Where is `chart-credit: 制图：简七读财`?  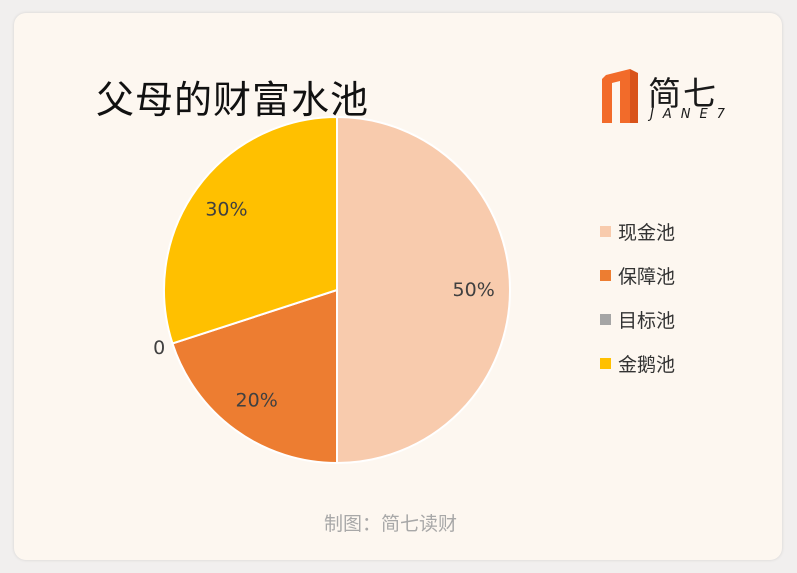
chart-credit: 制图：简七读财 is located at coordinates (391, 524).